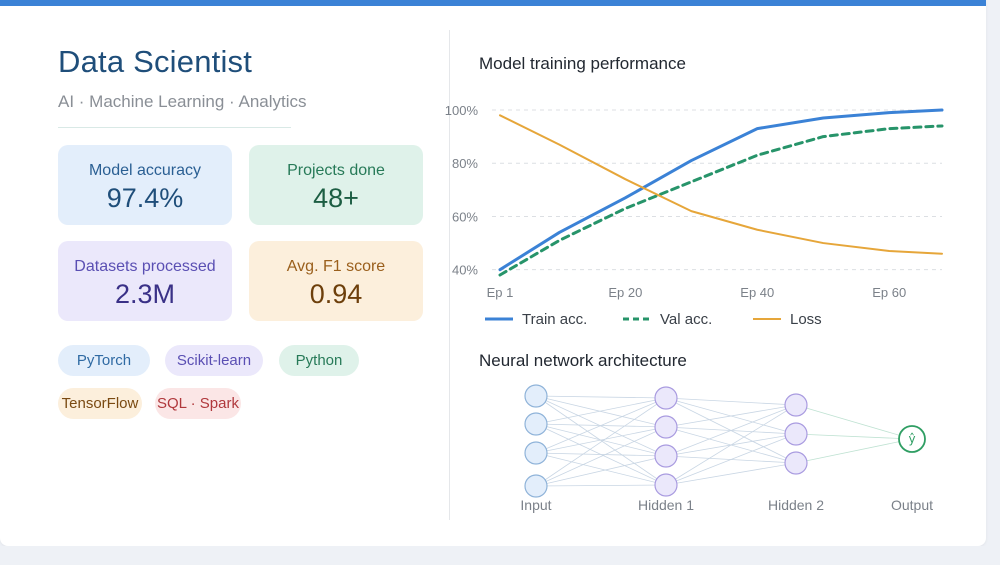 The width and height of the screenshot is (1000, 565). Describe the element at coordinates (686, 319) in the screenshot. I see `legend-label: Val acc.` at that location.